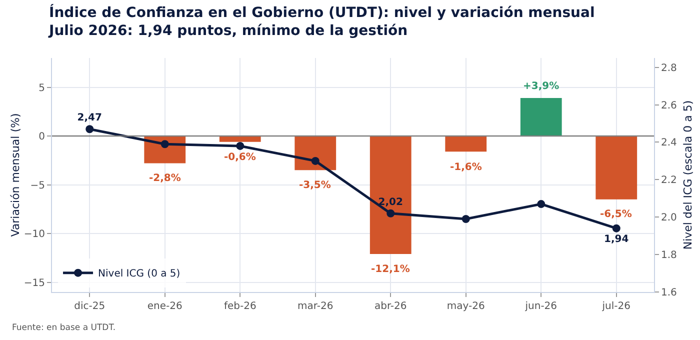 This screenshot has width=700, height=340. I want to click on x-tick-label: jun-26, so click(541, 306).